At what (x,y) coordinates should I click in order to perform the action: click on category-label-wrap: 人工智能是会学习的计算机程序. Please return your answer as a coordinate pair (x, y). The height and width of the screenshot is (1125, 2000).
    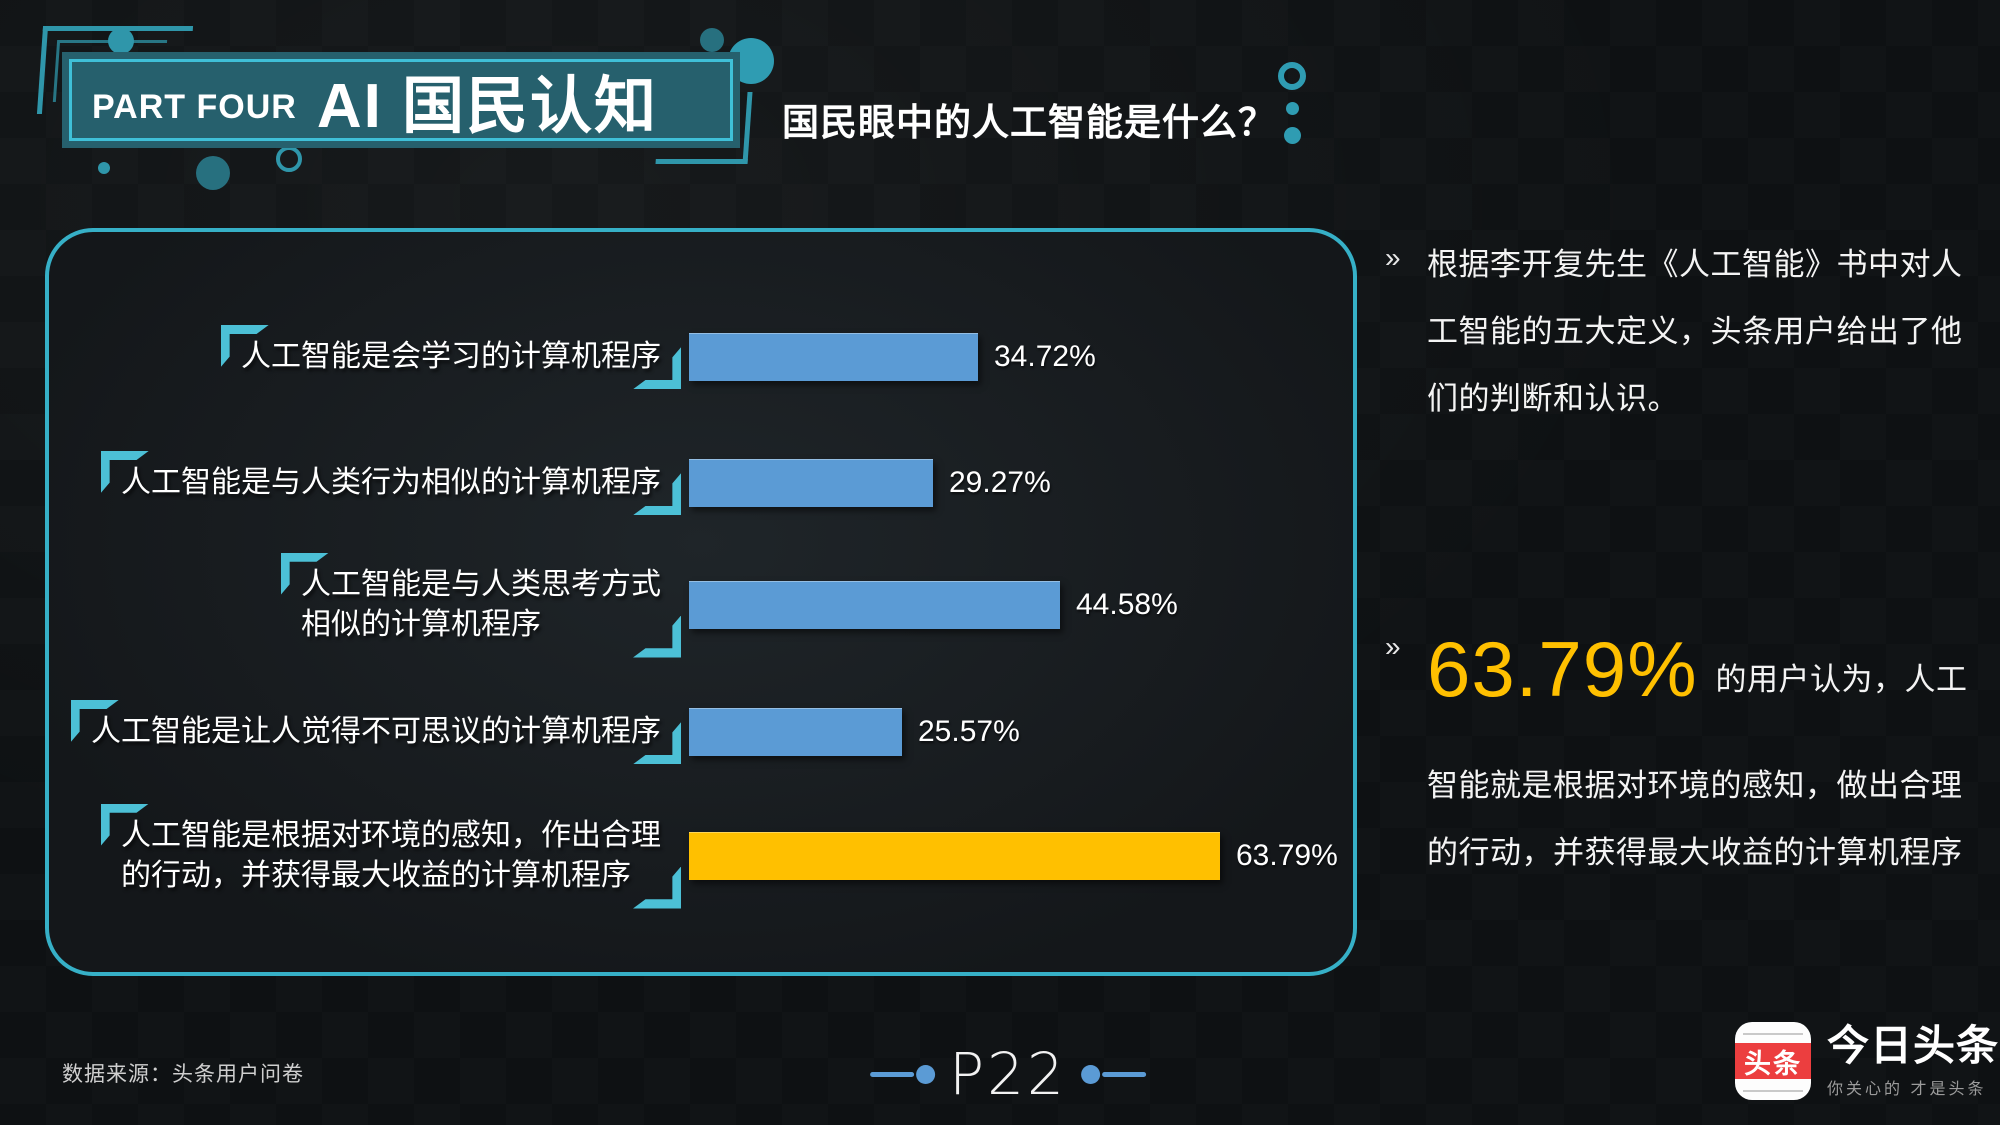
    Looking at the image, I should click on (365, 357).